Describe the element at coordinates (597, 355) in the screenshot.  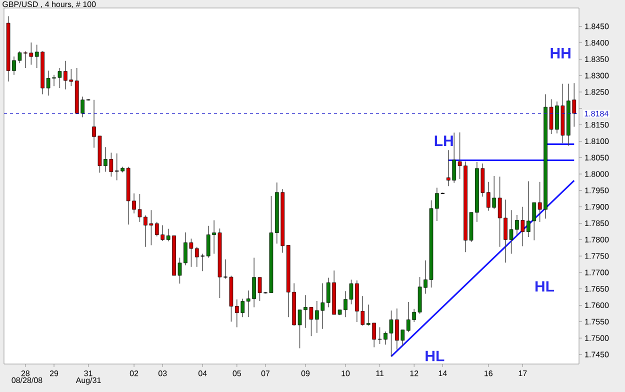
I see `y-tick-label: 1.7450` at that location.